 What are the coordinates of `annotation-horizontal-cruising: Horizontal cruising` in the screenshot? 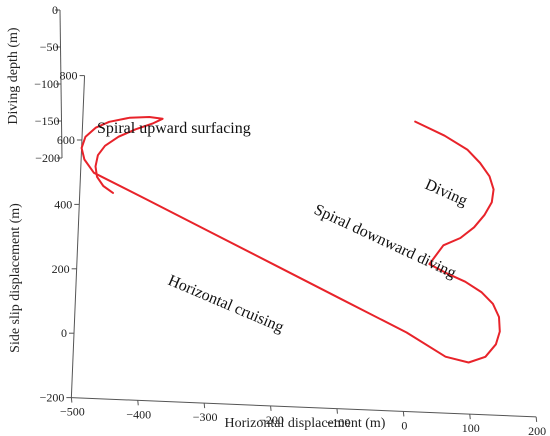 It's located at (225, 304).